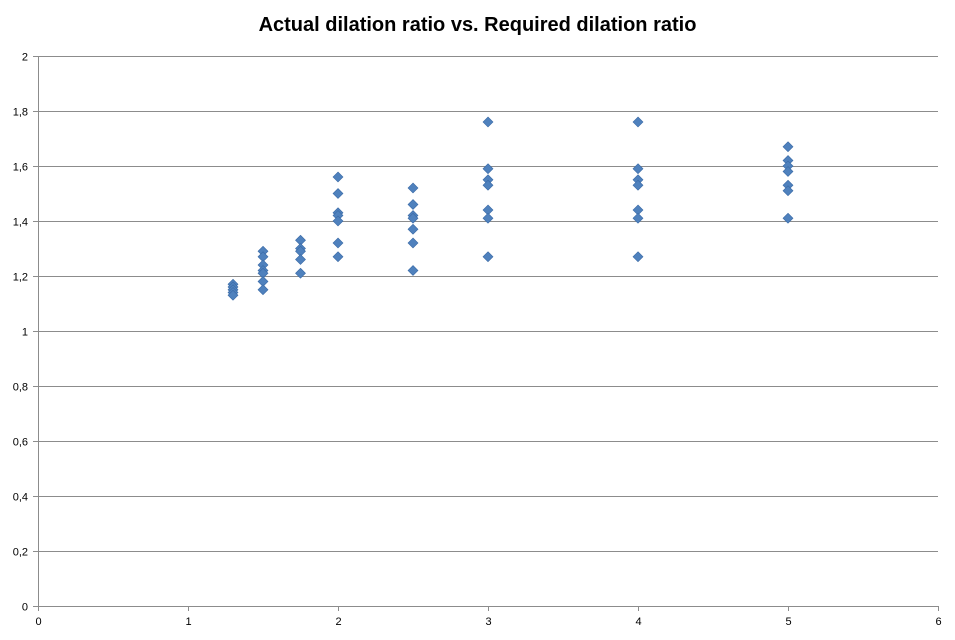  I want to click on x-tick-label: 1, so click(188, 622).